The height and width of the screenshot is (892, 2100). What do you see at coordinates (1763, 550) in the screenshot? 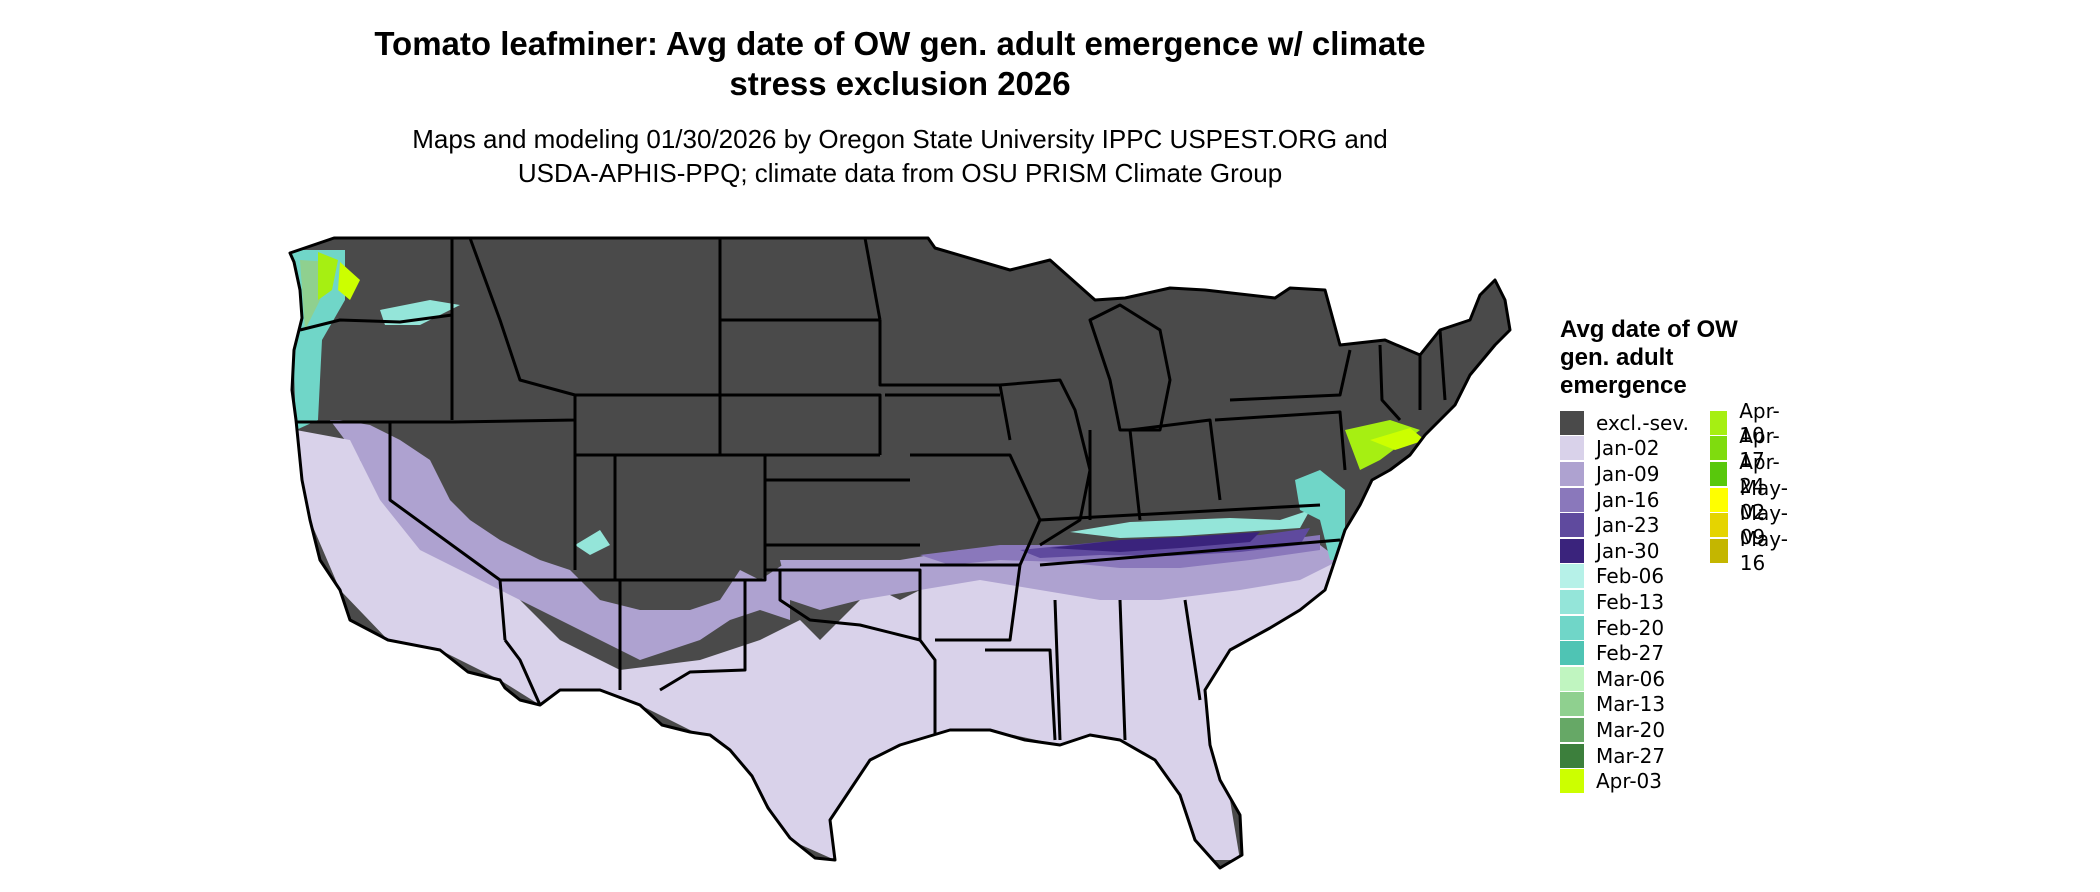
I see `legend-label: May-16` at bounding box center [1763, 550].